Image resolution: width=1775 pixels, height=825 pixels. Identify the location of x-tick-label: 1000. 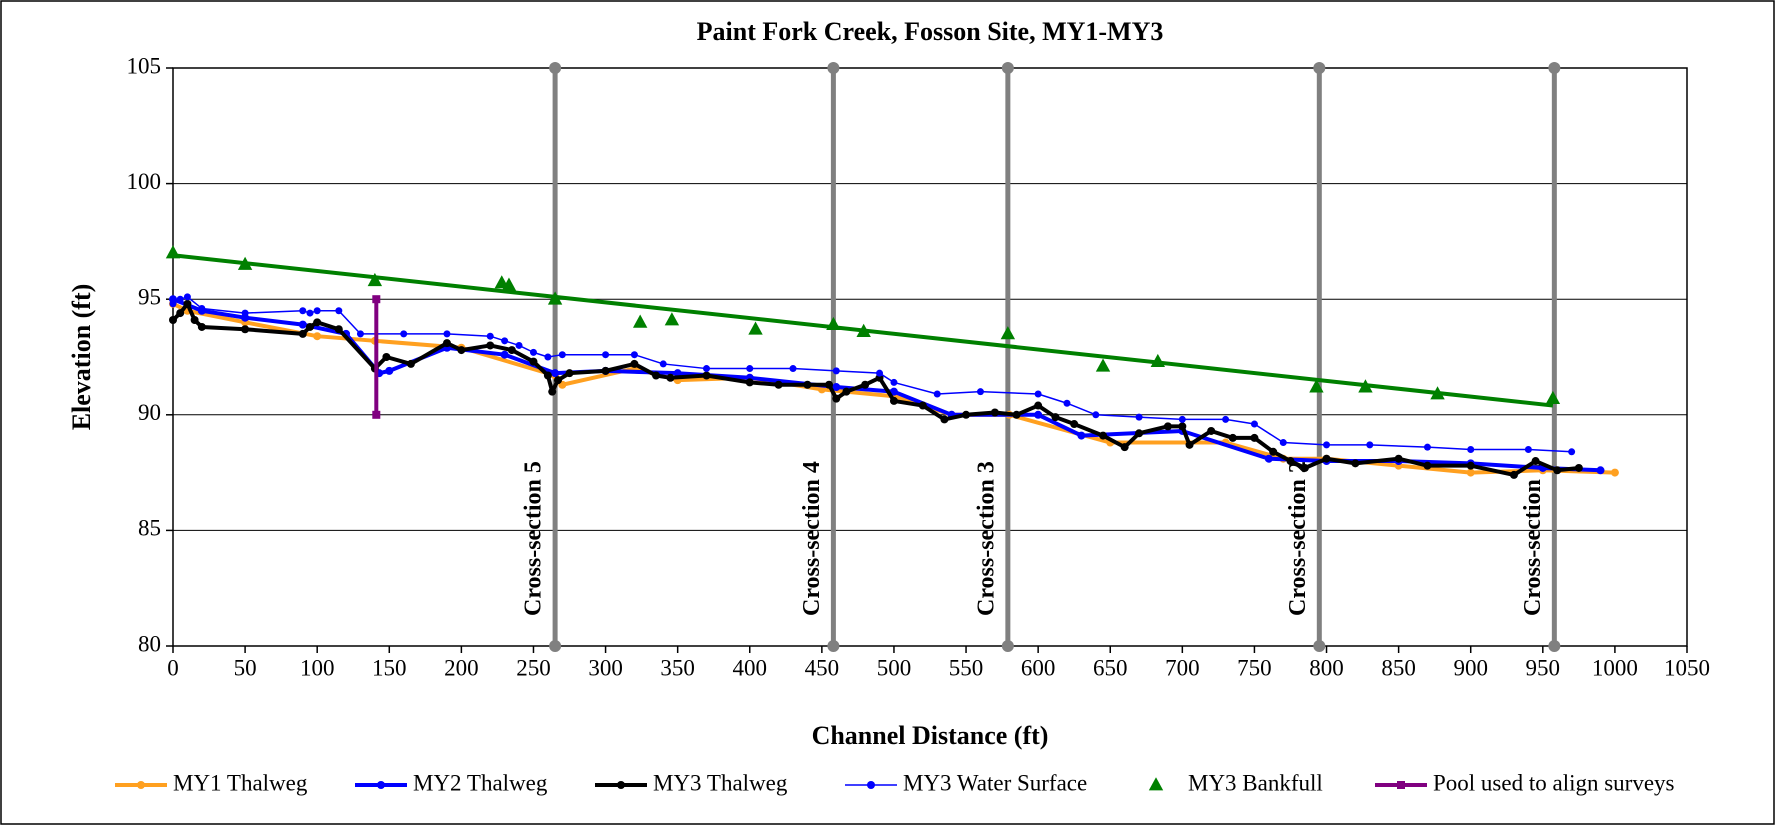
(1615, 667).